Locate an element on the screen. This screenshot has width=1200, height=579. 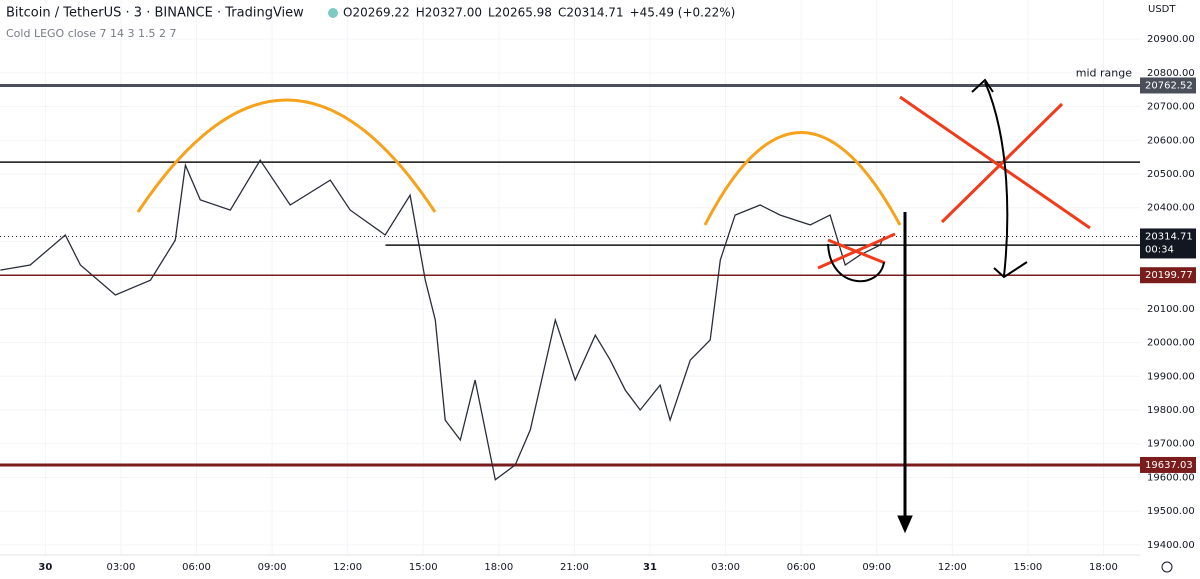
ohlc-value: O20269.22 is located at coordinates (376, 13).